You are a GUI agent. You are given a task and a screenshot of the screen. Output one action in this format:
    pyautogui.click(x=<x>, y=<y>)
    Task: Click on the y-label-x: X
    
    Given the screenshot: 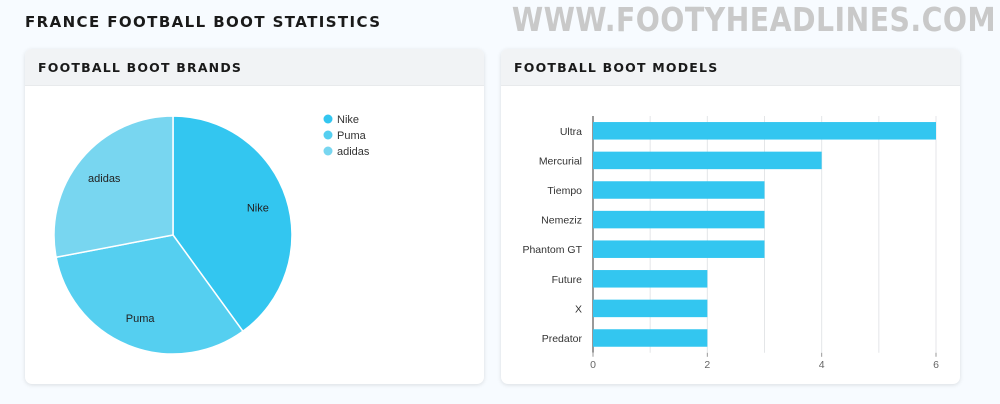 What is the action you would take?
    pyautogui.click(x=578, y=309)
    